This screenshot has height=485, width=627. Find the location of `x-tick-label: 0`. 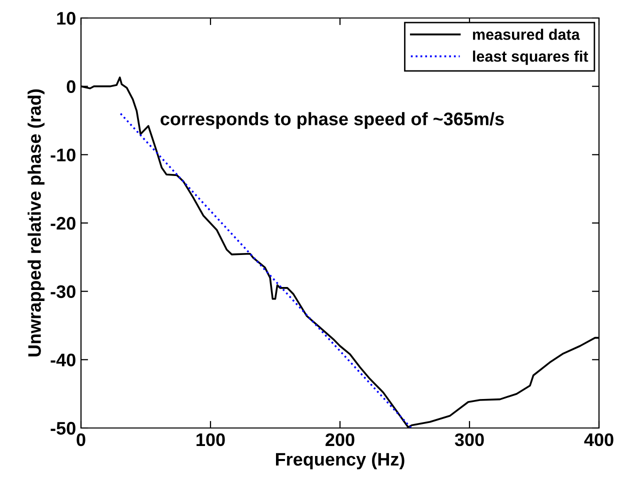

x-tick-label: 0 is located at coordinates (81, 439).